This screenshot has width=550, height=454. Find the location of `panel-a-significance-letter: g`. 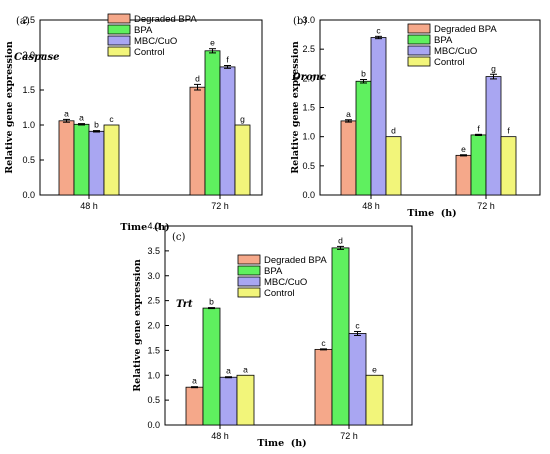

panel-a-significance-letter: g is located at coordinates (242, 119).